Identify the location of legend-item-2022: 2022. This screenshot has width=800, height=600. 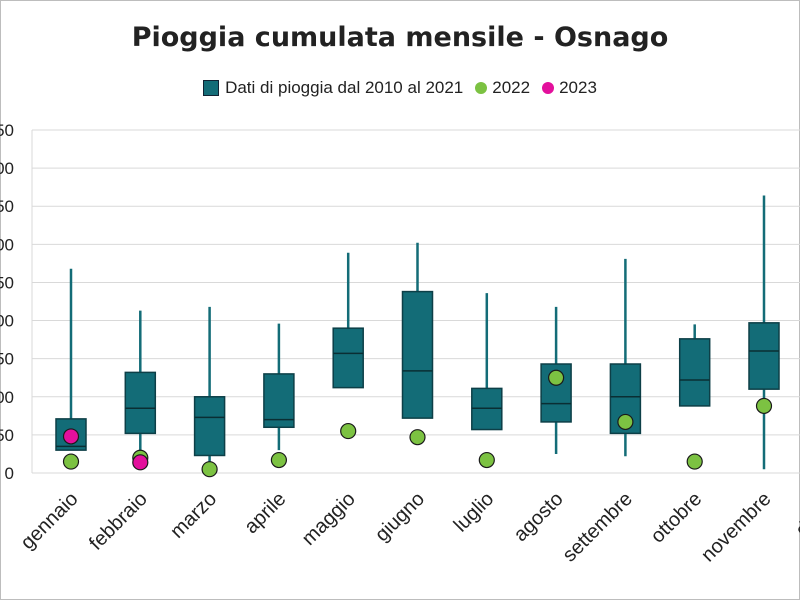
(502, 88).